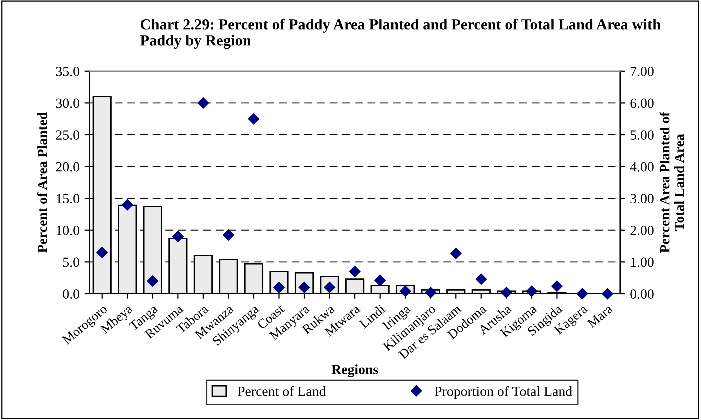 Image resolution: width=701 pixels, height=420 pixels. I want to click on y-tick-label: 15.0, so click(68, 199).